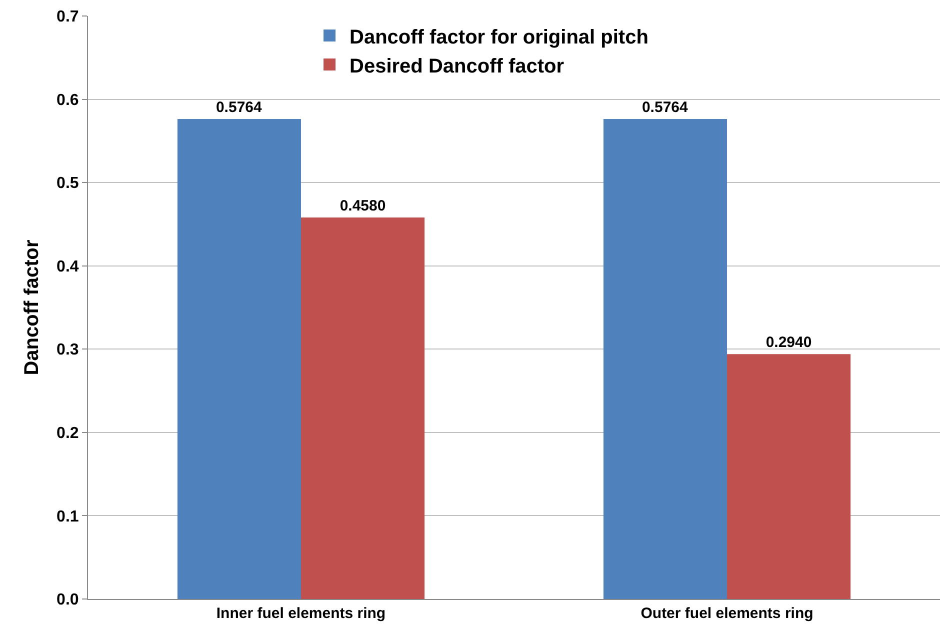 Image resolution: width=944 pixels, height=631 pixels. Describe the element at coordinates (499, 37) in the screenshot. I see `legend-label: Dancoff factor for original pitch` at that location.